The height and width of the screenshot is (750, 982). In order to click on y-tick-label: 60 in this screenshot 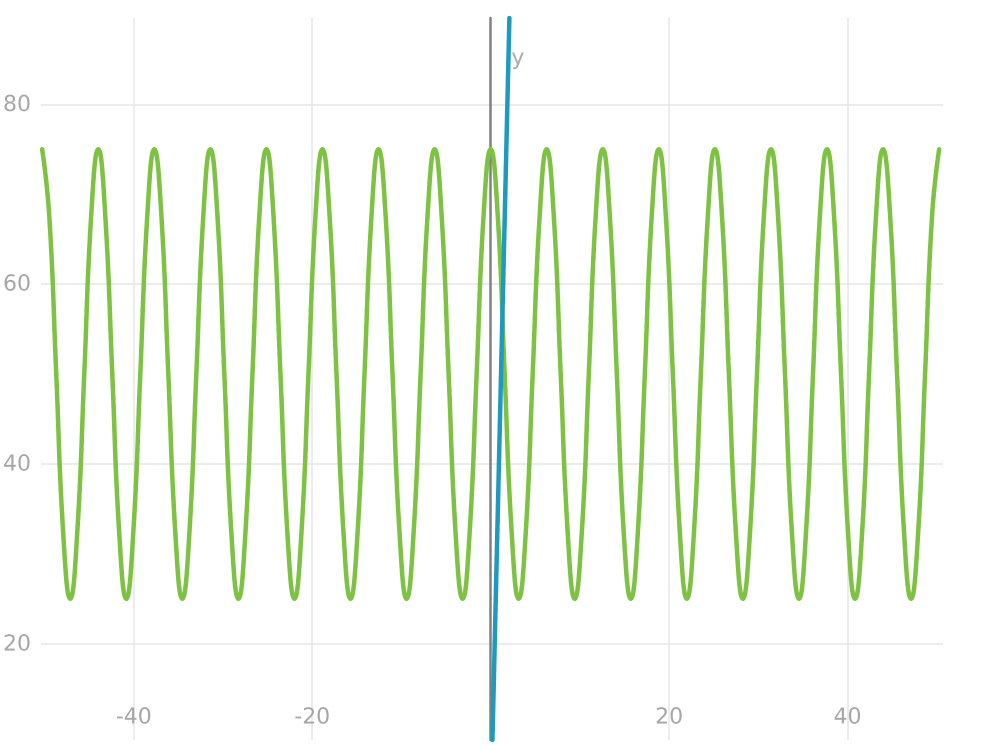, I will do `click(16, 284)`.